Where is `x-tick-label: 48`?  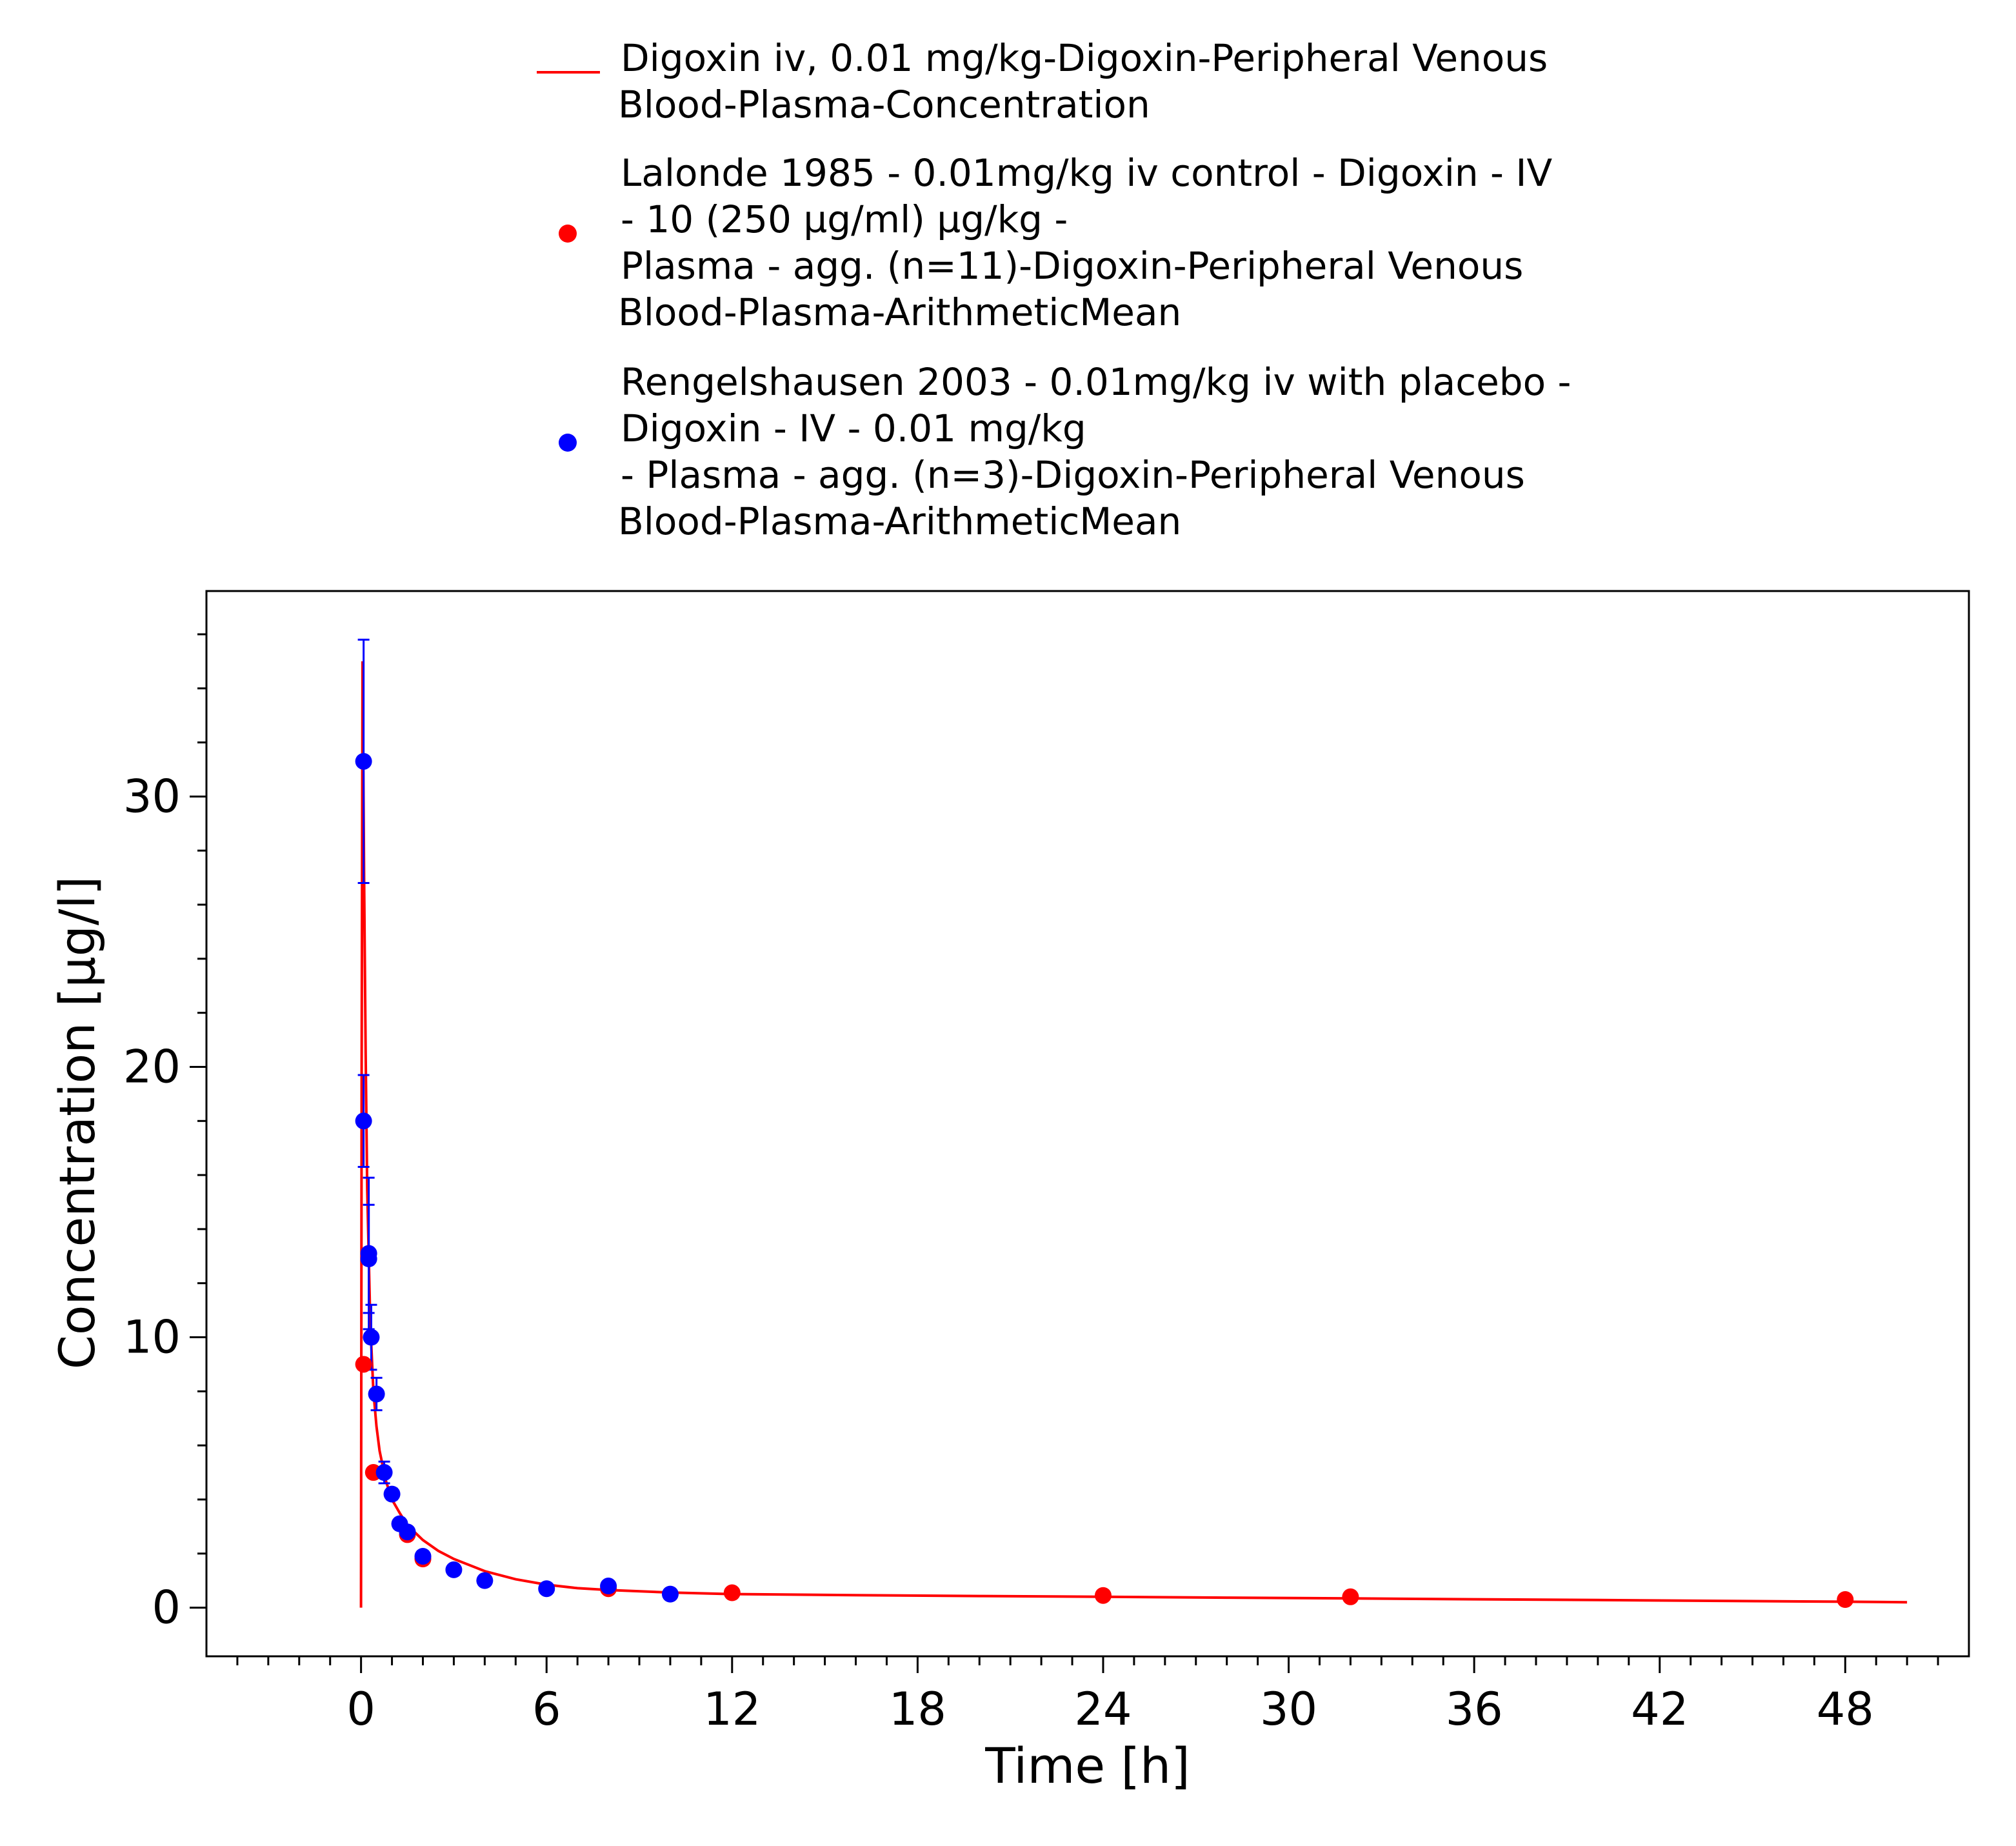
x-tick-label: 48 is located at coordinates (1845, 1709).